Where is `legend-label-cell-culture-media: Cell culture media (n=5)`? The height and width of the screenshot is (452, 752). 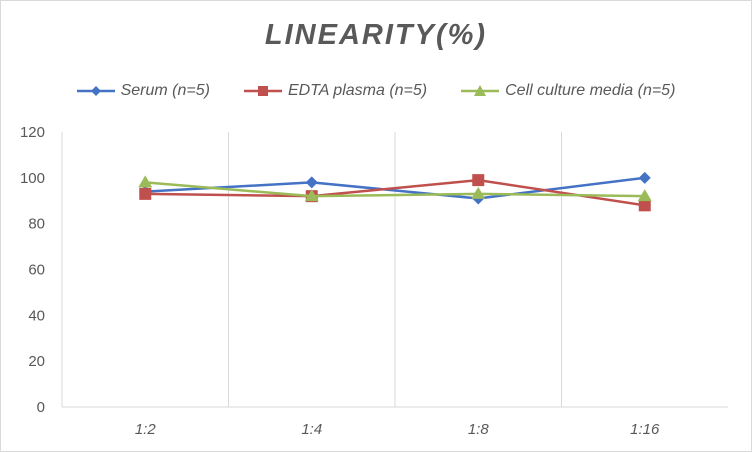 legend-label-cell-culture-media: Cell culture media (n=5) is located at coordinates (590, 90).